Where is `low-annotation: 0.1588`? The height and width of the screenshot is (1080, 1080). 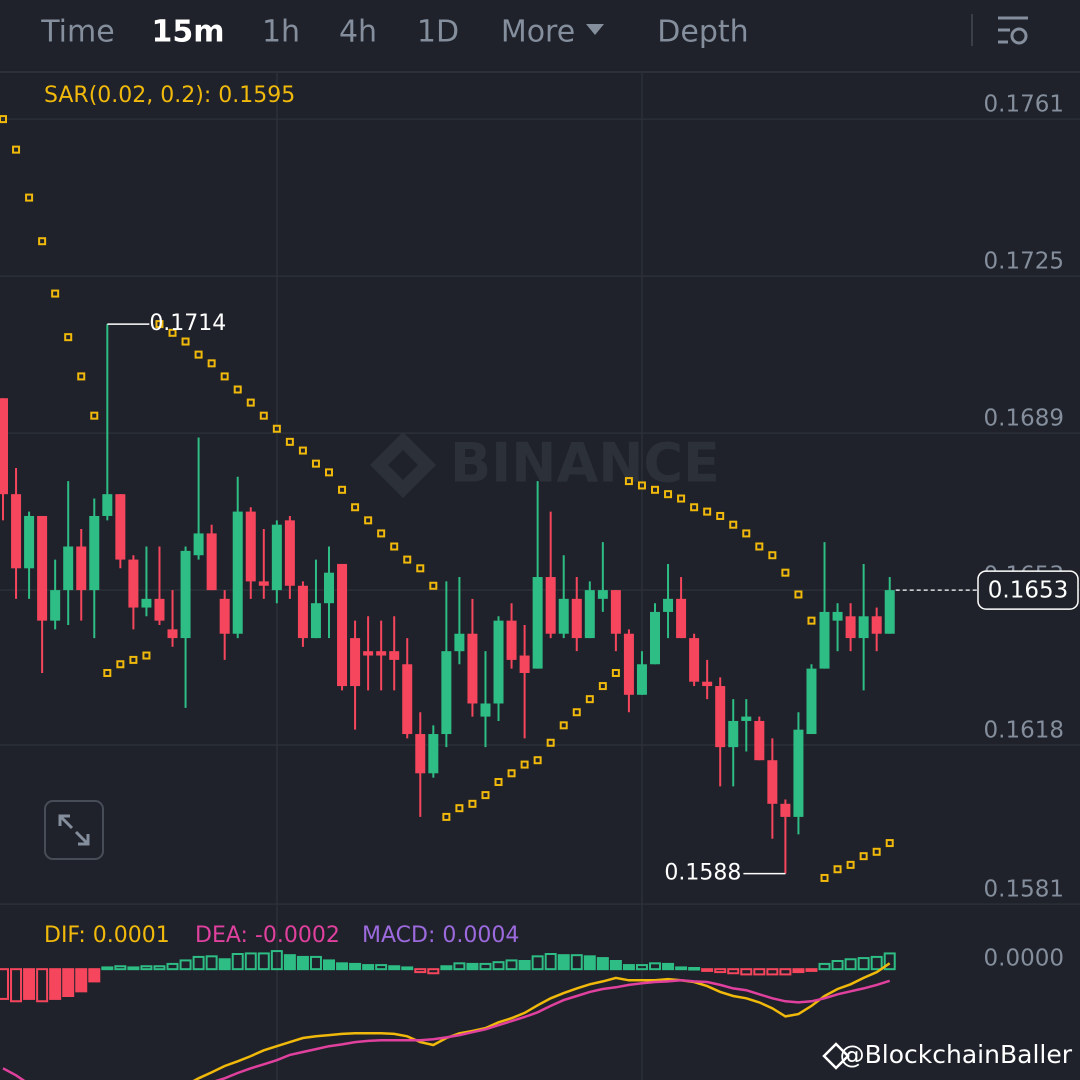 low-annotation: 0.1588 is located at coordinates (702, 873).